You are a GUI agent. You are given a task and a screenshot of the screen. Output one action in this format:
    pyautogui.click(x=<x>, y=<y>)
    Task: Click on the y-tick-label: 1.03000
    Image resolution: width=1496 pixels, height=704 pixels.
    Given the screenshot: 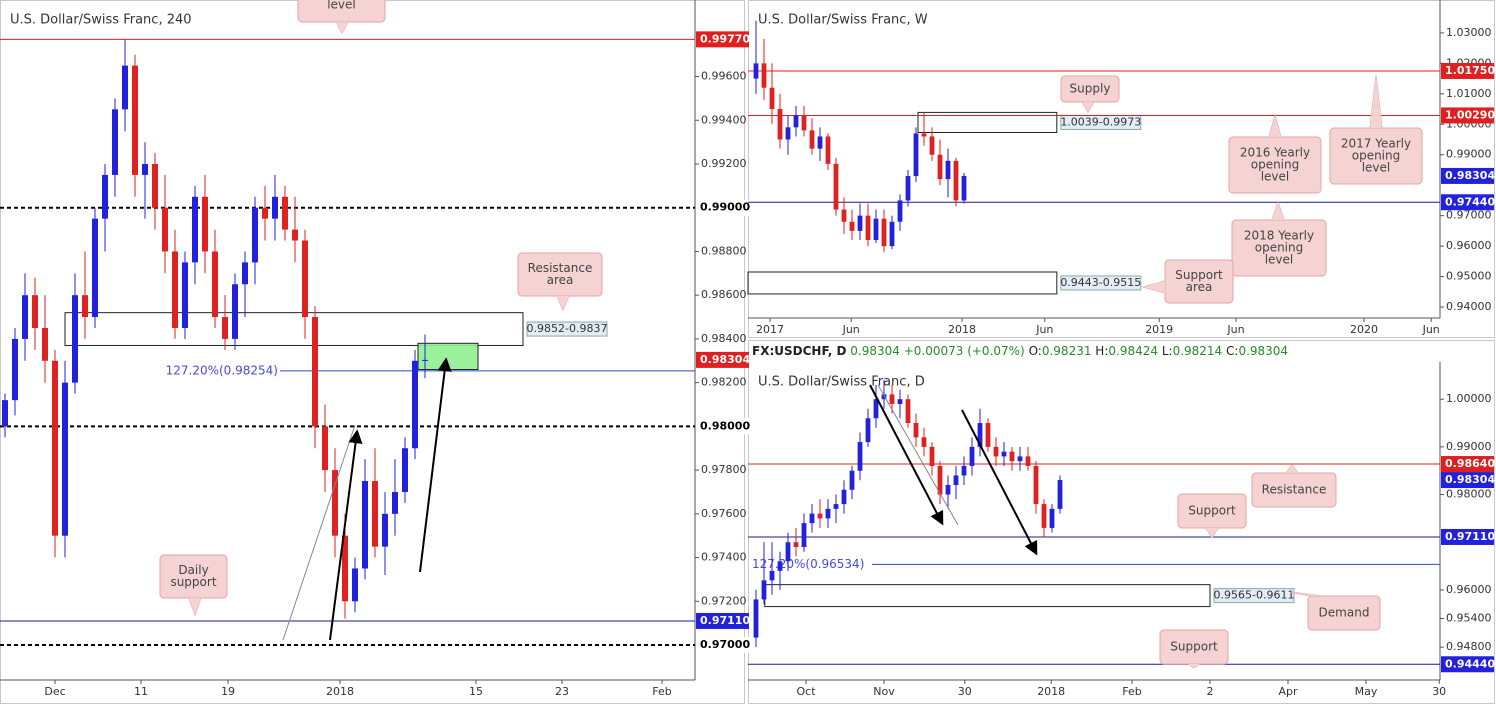 What is the action you would take?
    pyautogui.click(x=1469, y=32)
    